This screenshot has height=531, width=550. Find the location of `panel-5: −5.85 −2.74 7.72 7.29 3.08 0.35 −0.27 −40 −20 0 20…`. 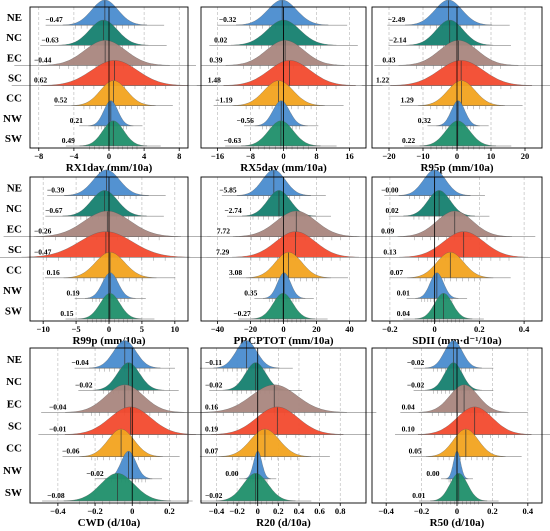

panel-5: −5.85 −2.74 7.72 7.29 3.08 0.35 −0.27 −40 −20 0 20… is located at coordinates (293, 258).